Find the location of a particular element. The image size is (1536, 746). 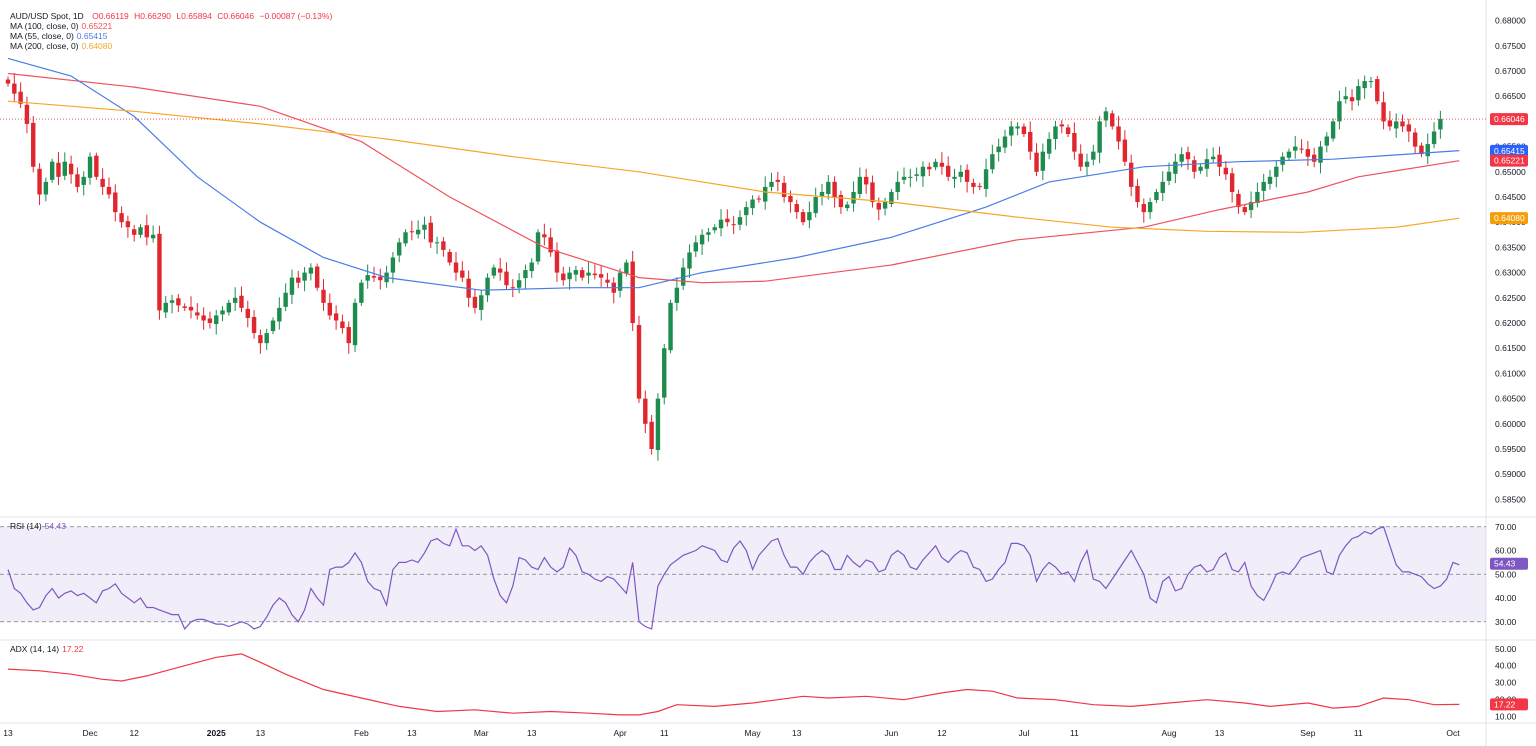

ma200-badge-bg is located at coordinates (1509, 218).